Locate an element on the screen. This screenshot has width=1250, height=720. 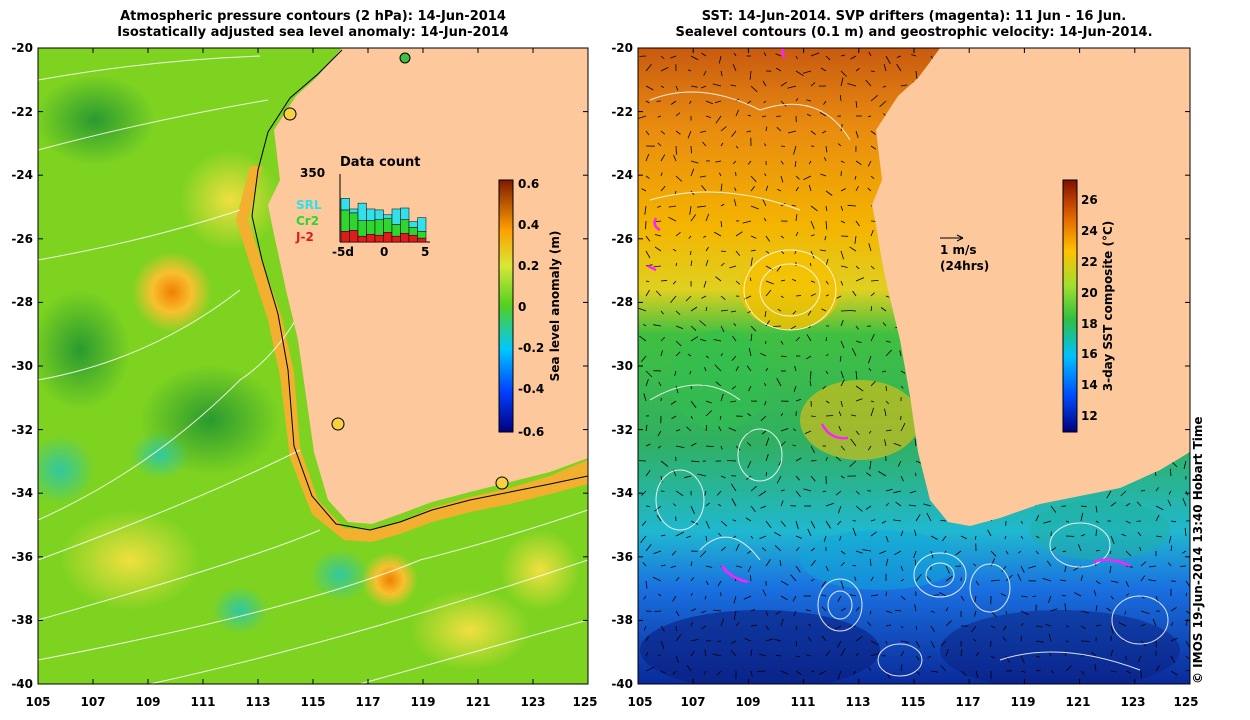
inset-bar-day1-srl is located at coordinates (396, 216).